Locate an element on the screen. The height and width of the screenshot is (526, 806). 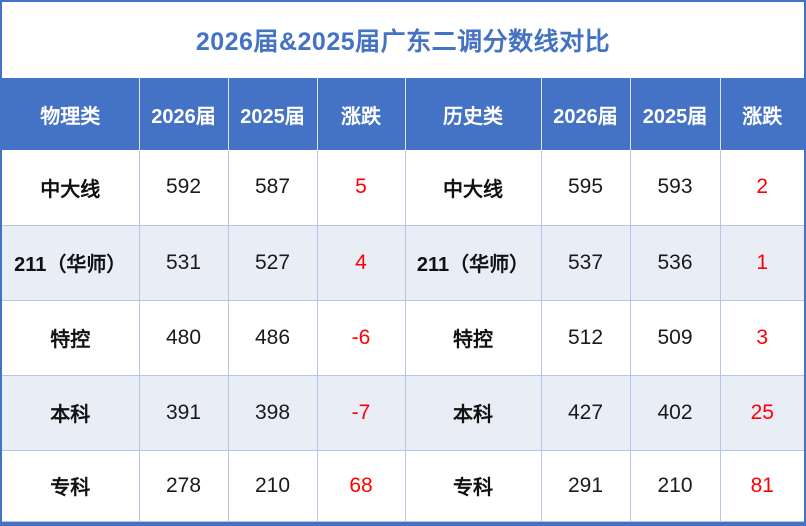
change-cell: 3 is located at coordinates (761, 337).